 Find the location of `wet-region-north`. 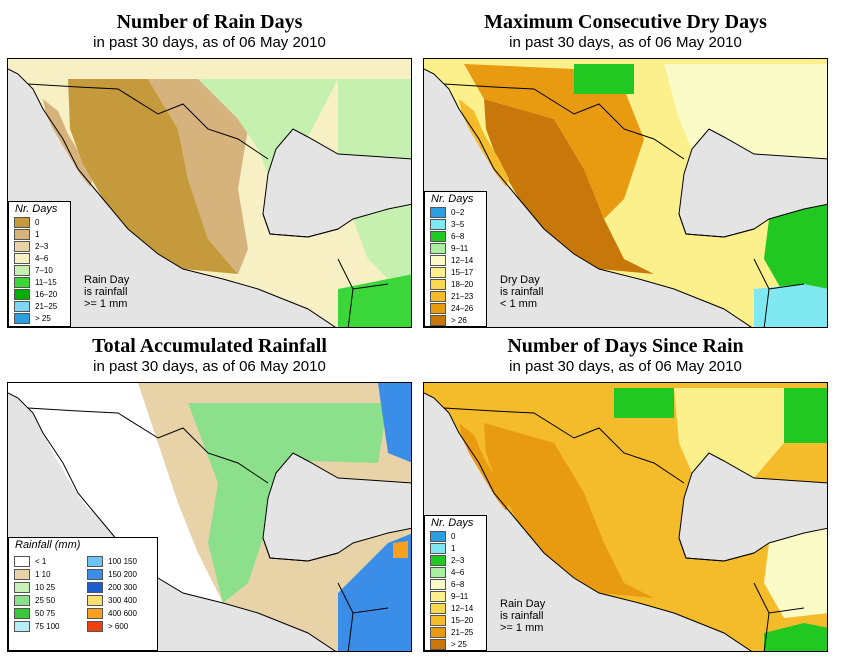

wet-region-north is located at coordinates (604, 79).